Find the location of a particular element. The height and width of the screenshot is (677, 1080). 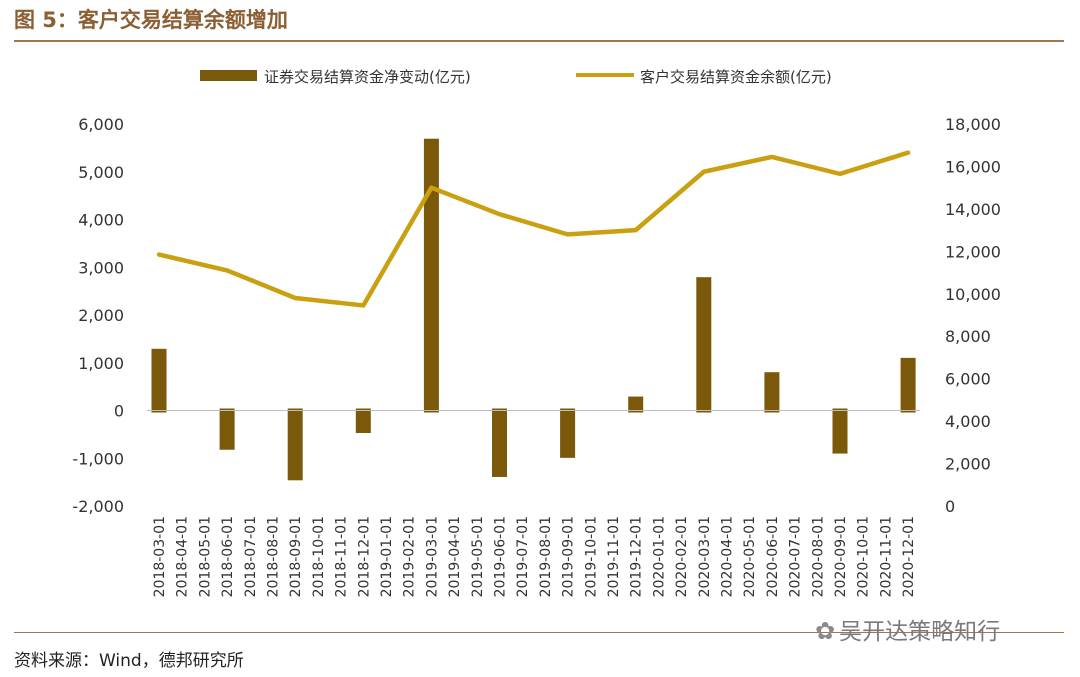

left-axis-tick: 3,000 is located at coordinates (101, 267).